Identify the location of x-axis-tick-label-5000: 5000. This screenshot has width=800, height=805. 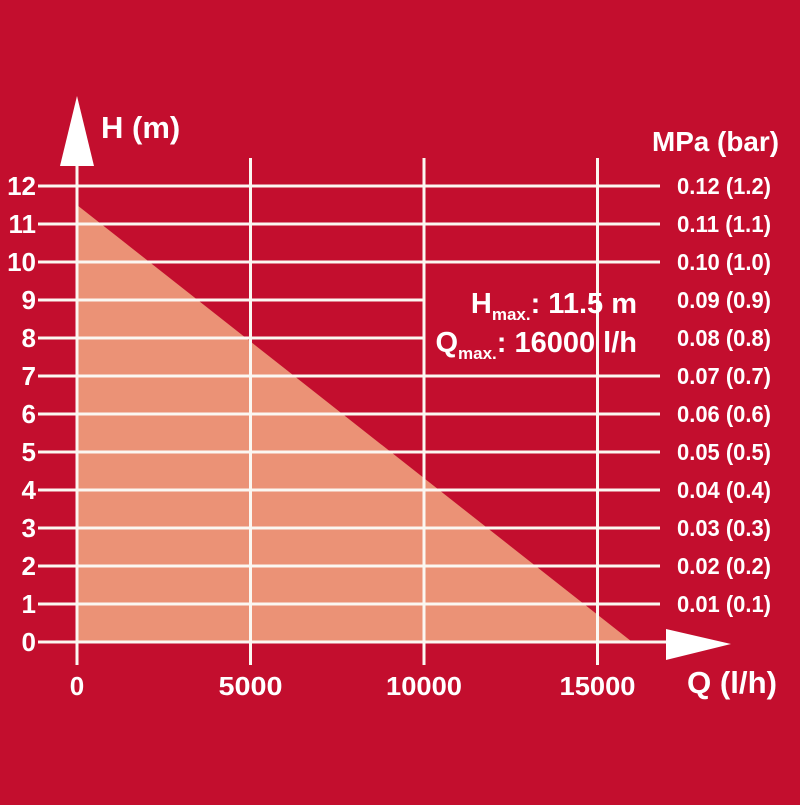
(251, 686).